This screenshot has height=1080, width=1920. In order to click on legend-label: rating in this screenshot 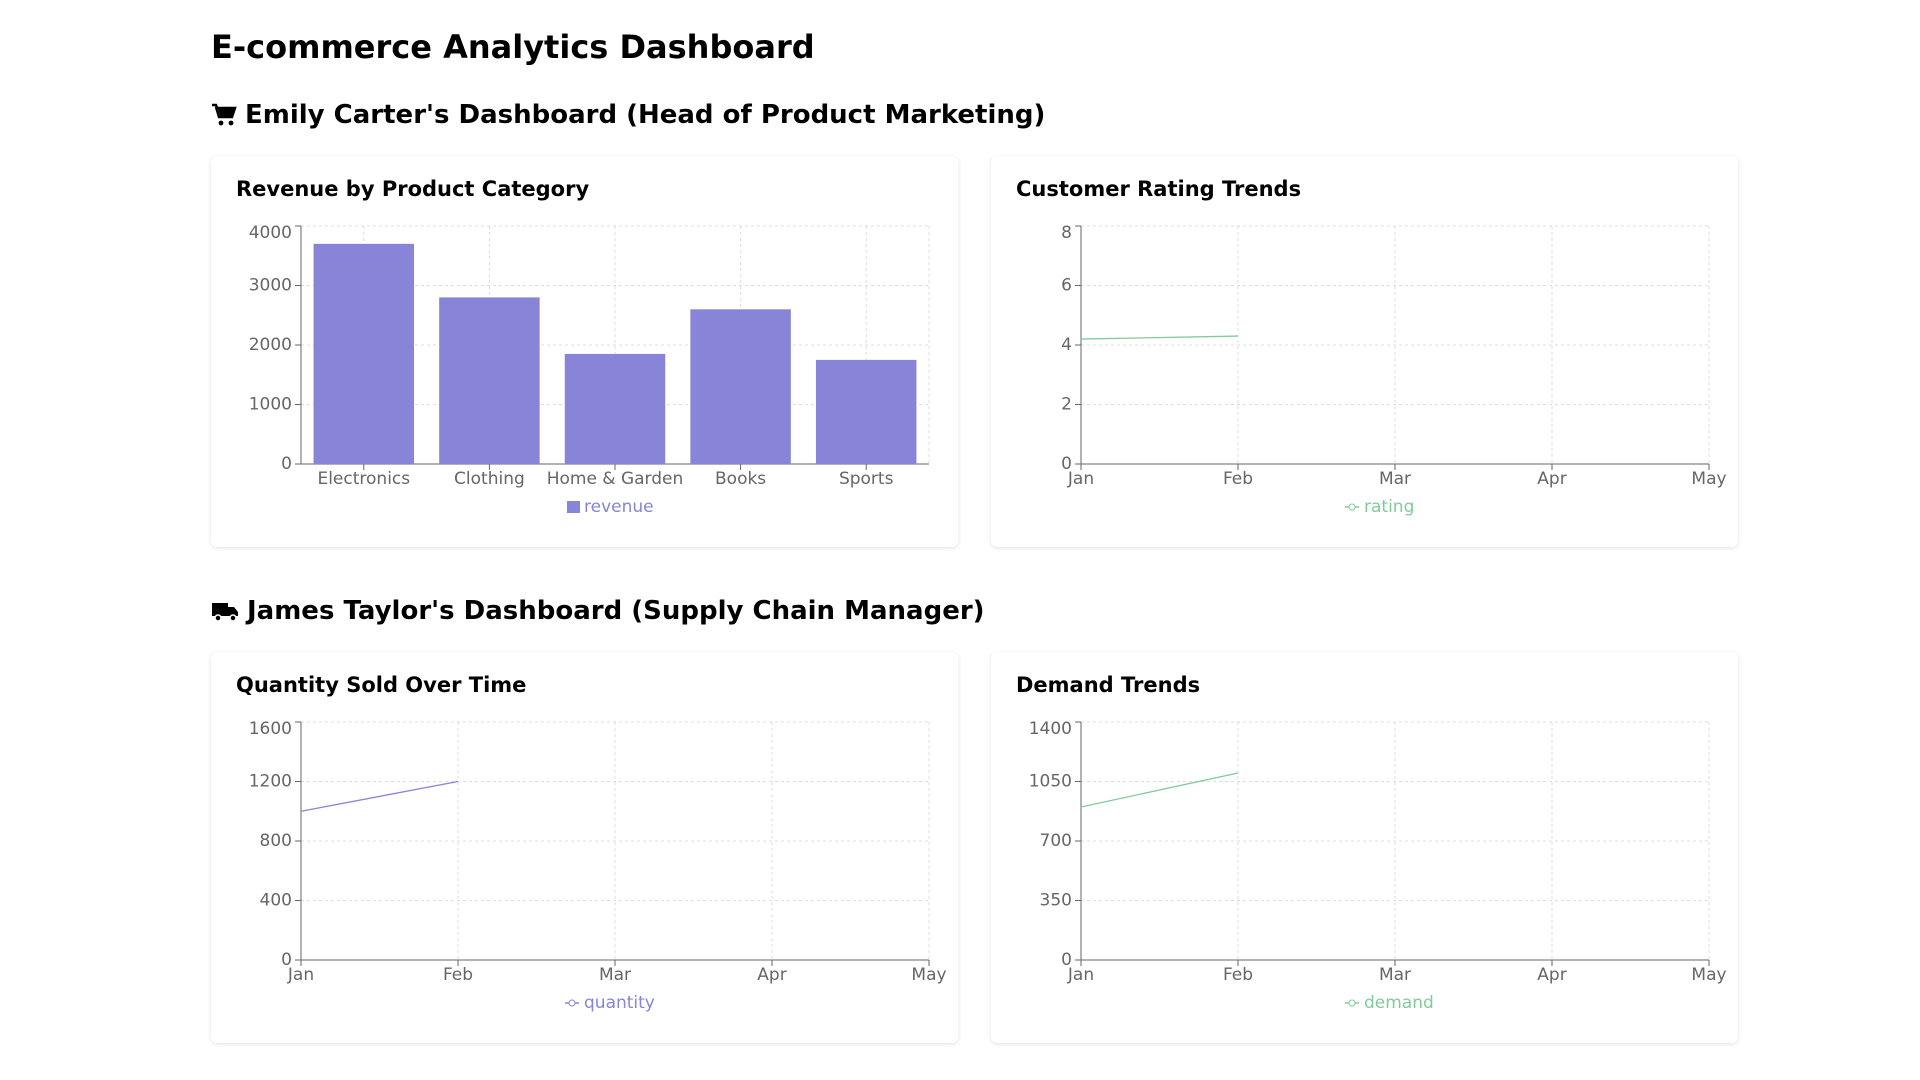, I will do `click(1389, 507)`.